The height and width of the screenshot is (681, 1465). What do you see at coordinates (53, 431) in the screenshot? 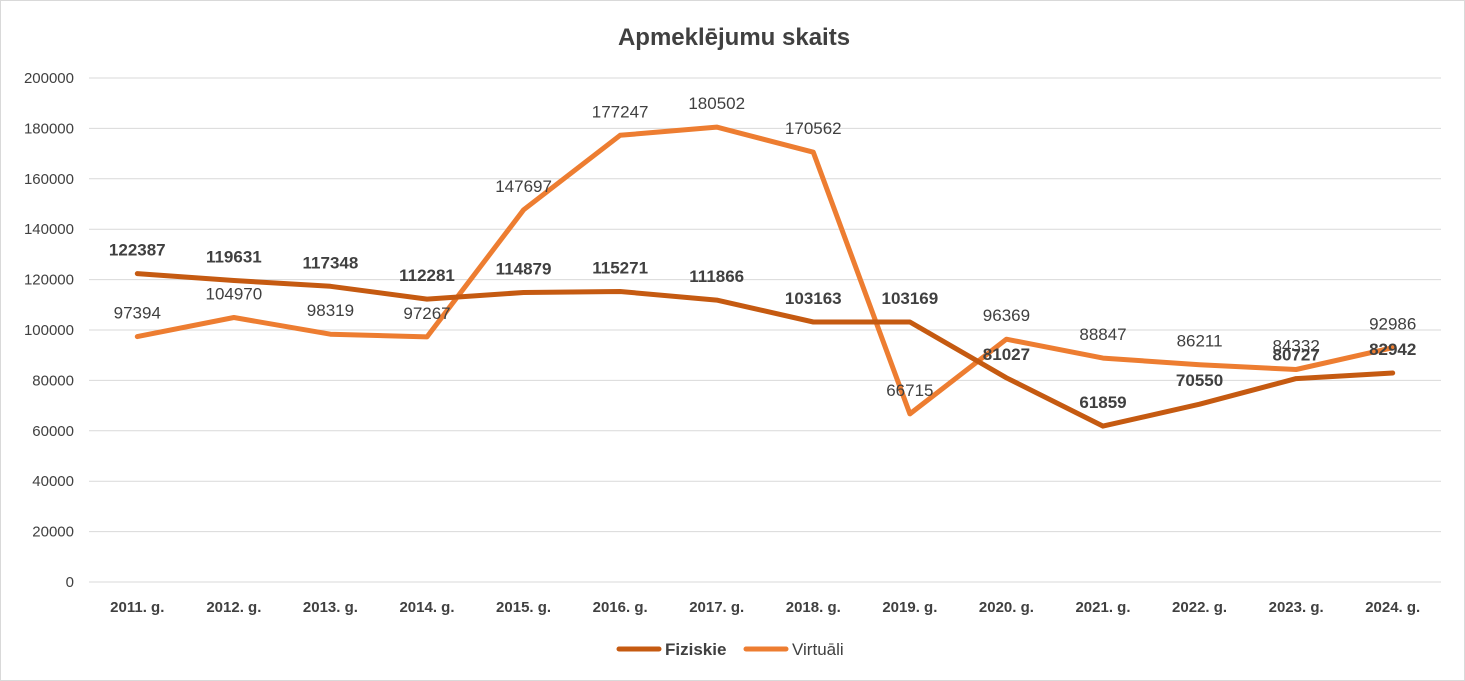
I see `y-tick-label: 60000` at bounding box center [53, 431].